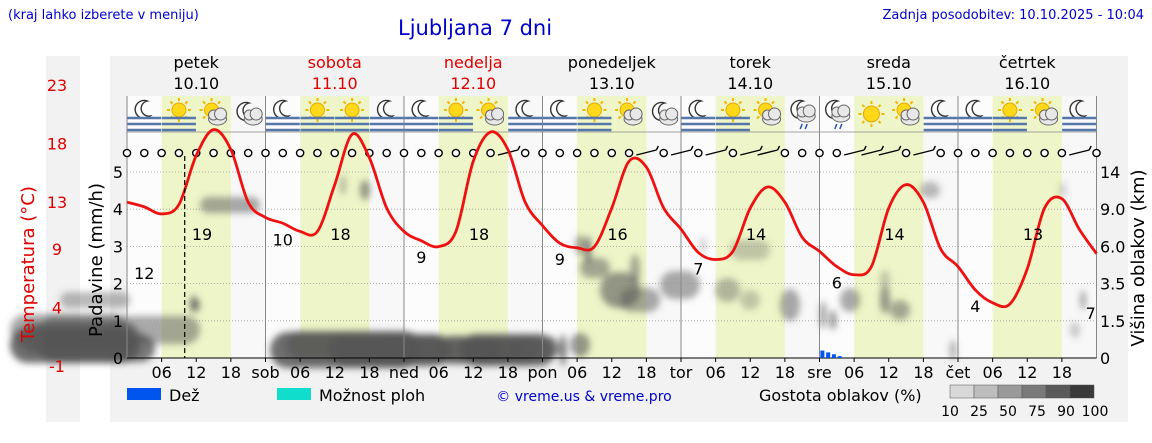  What do you see at coordinates (542, 372) in the screenshot?
I see `x-tick-label: pon` at bounding box center [542, 372].